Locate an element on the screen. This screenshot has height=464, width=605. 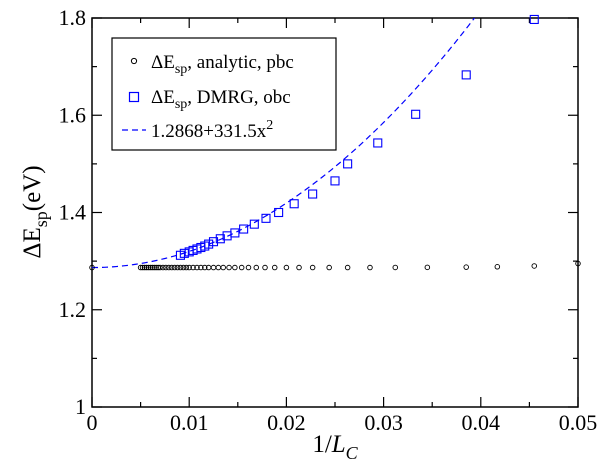
y-tick-label: 1.6 is located at coordinates (73, 114).